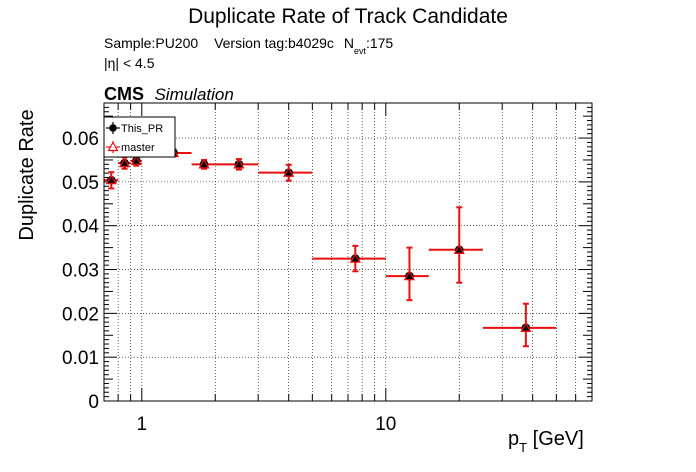  Describe the element at coordinates (80, 227) in the screenshot. I see `y-tick-label: 0.04` at that location.